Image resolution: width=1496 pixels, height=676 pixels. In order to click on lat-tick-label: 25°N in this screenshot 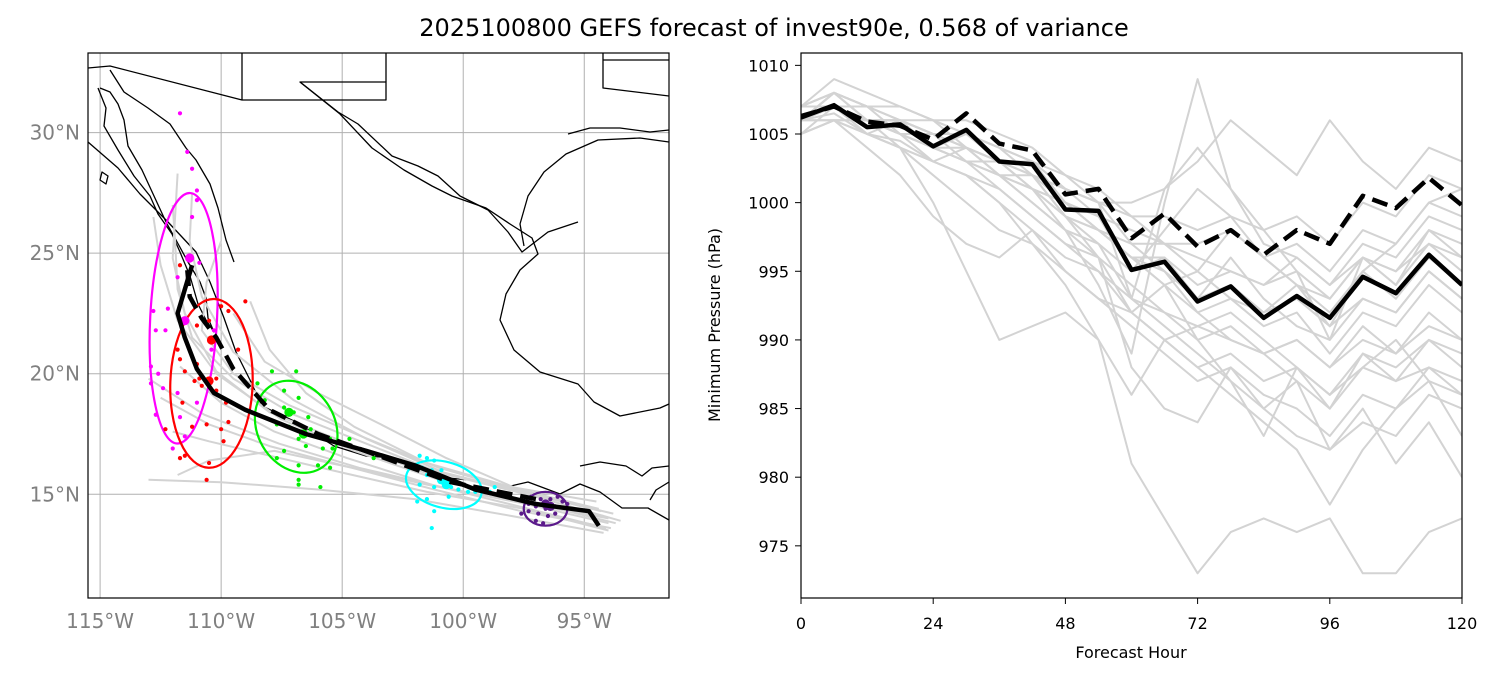, I will do `click(55, 253)`.